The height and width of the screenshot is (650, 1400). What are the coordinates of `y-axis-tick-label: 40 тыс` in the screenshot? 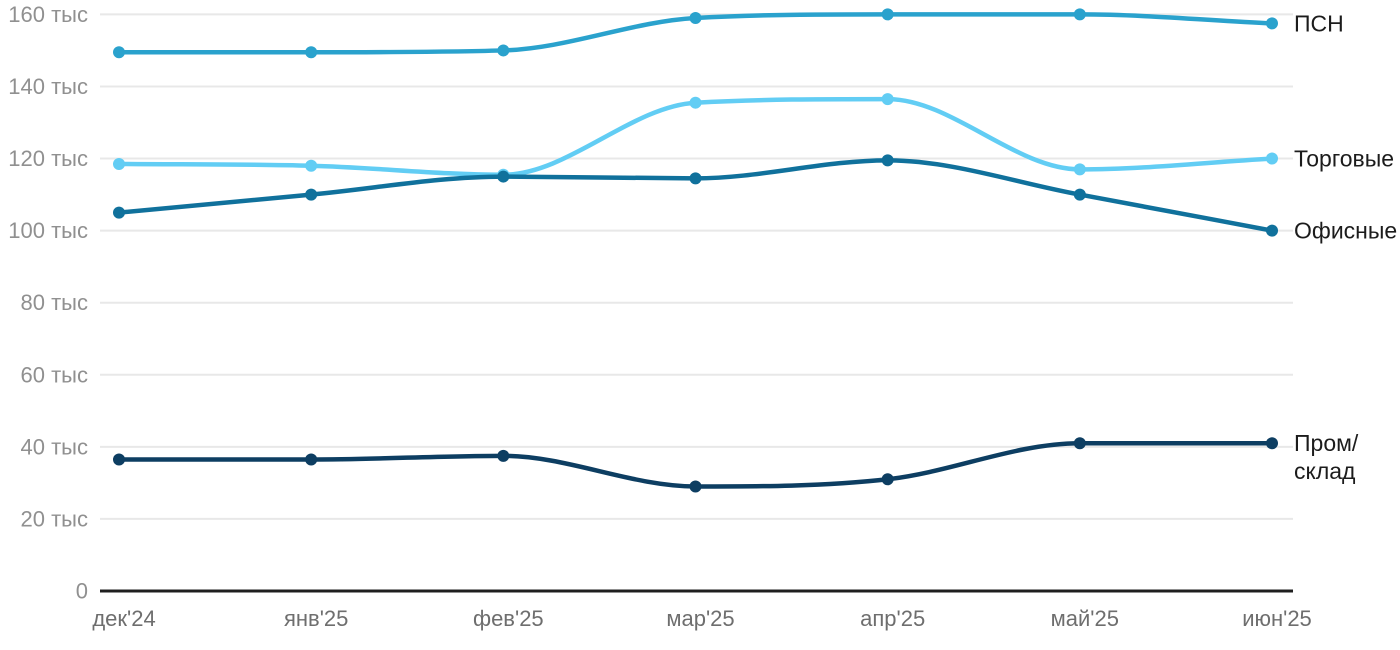 It's located at (54, 446).